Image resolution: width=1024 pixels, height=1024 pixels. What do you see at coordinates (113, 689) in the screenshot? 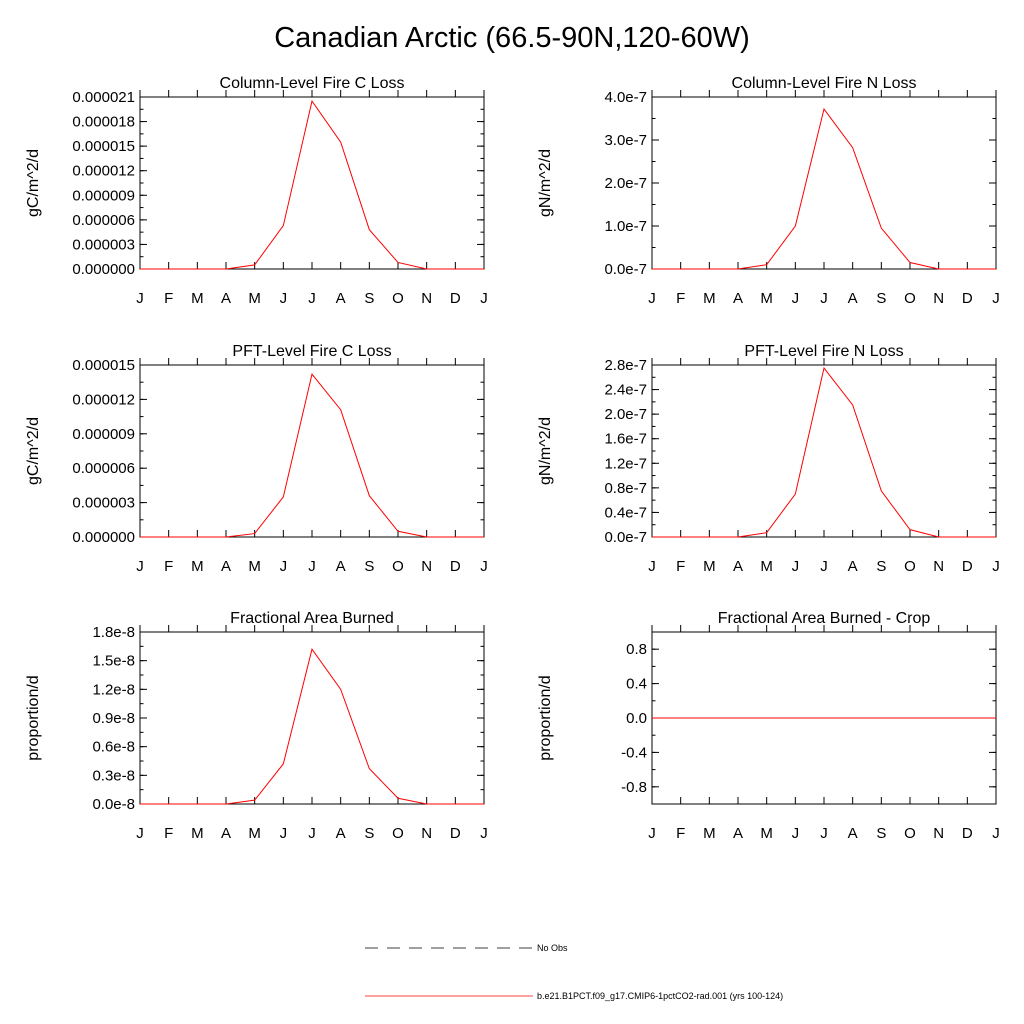
I see `y-tick-label: 1.2e-8` at bounding box center [113, 689].